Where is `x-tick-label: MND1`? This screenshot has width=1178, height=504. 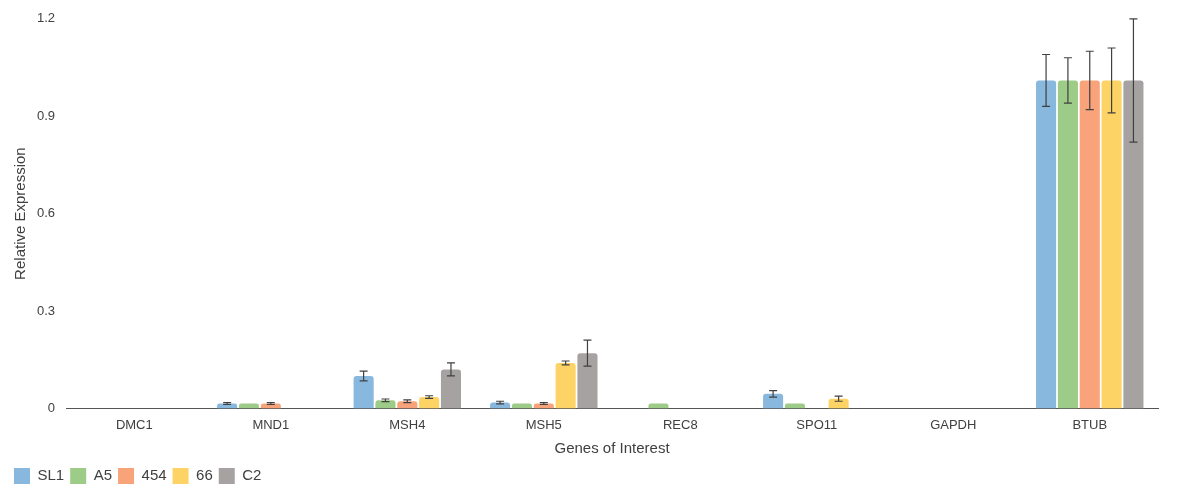
x-tick-label: MND1 is located at coordinates (271, 424).